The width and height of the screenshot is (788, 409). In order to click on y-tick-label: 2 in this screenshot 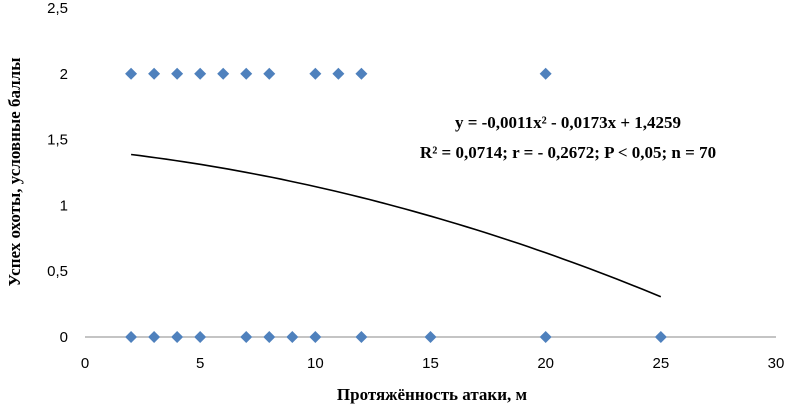, I will do `click(64, 74)`.